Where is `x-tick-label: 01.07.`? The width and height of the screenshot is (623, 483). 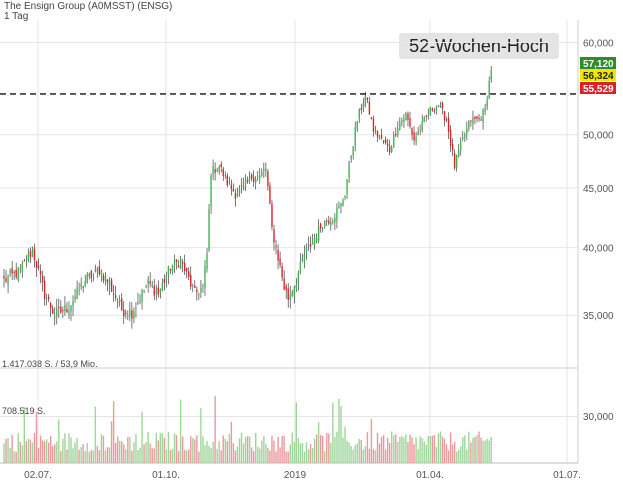
x-tick-label: 01.07. is located at coordinates (567, 475).